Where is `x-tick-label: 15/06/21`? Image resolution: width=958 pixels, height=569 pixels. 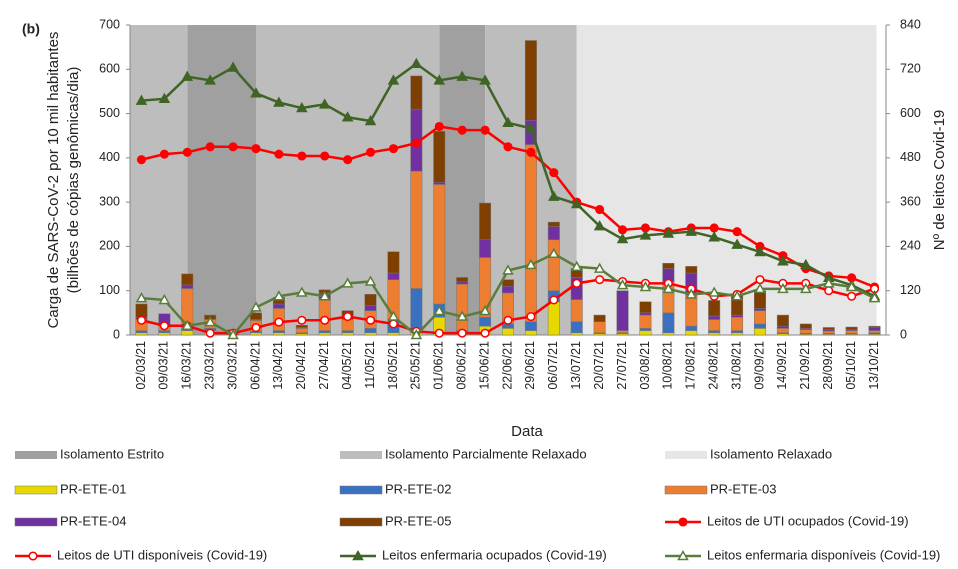
x-tick-label: 15/06/21 is located at coordinates (484, 365).